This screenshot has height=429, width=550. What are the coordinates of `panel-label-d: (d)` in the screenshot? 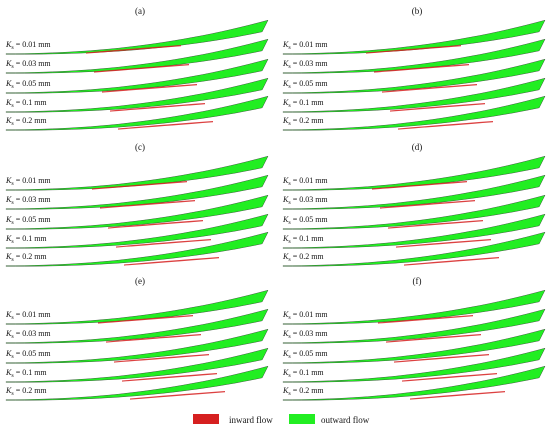 It's located at (417, 147).